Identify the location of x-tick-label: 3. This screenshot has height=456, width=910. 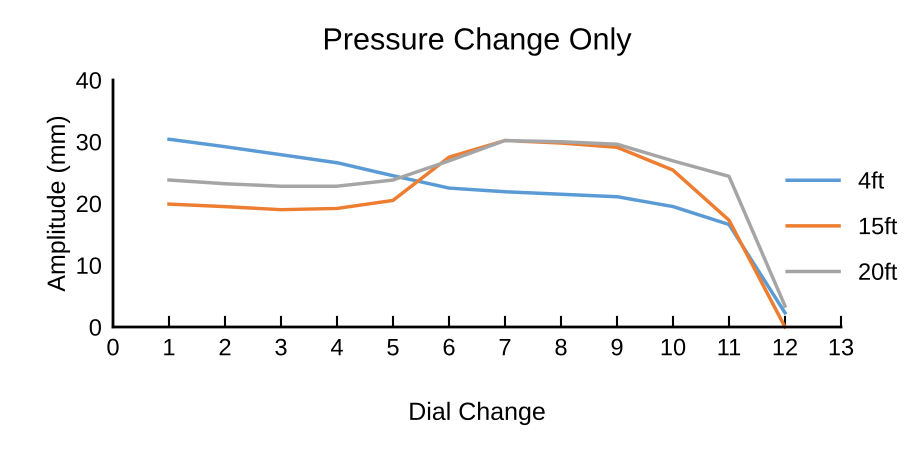
(281, 347).